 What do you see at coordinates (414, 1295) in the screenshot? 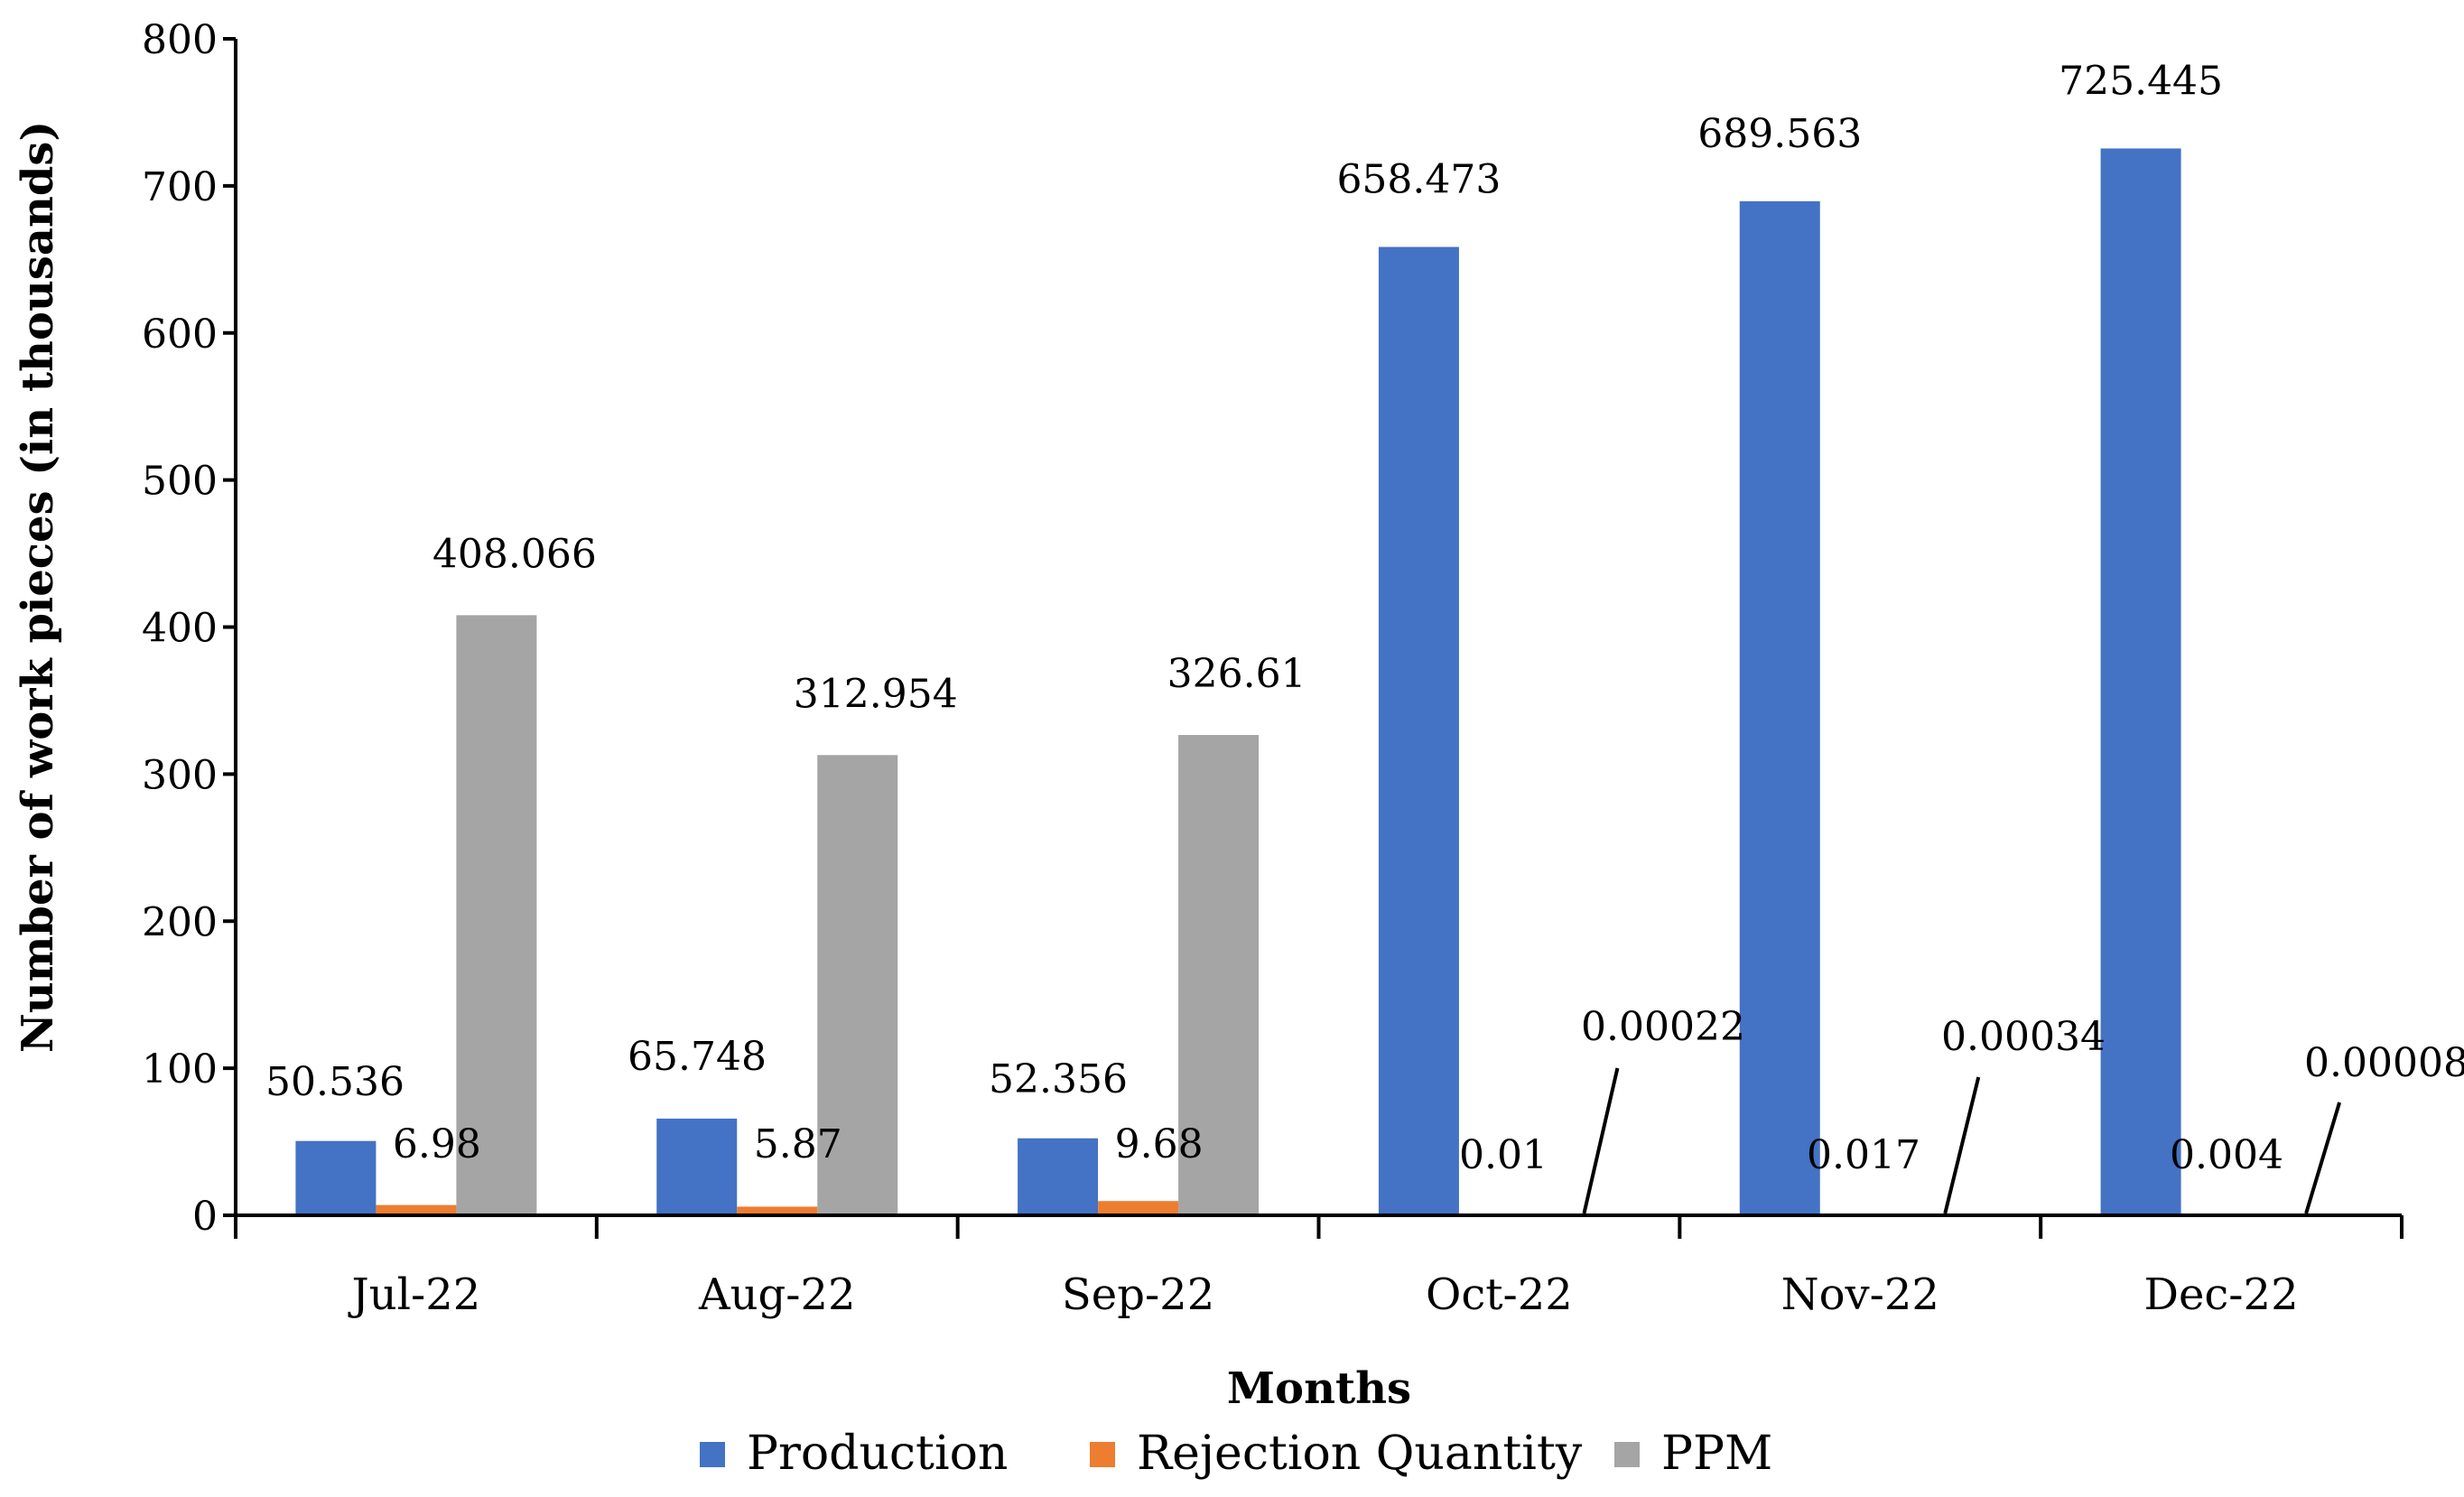
I see `x-tick-label: Jul-22` at bounding box center [414, 1295].